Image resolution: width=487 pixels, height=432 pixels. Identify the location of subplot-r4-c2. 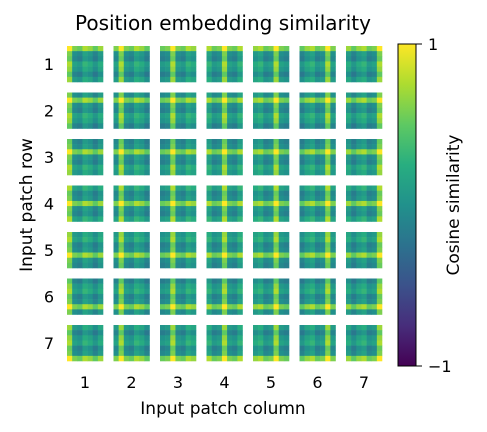
(131, 203).